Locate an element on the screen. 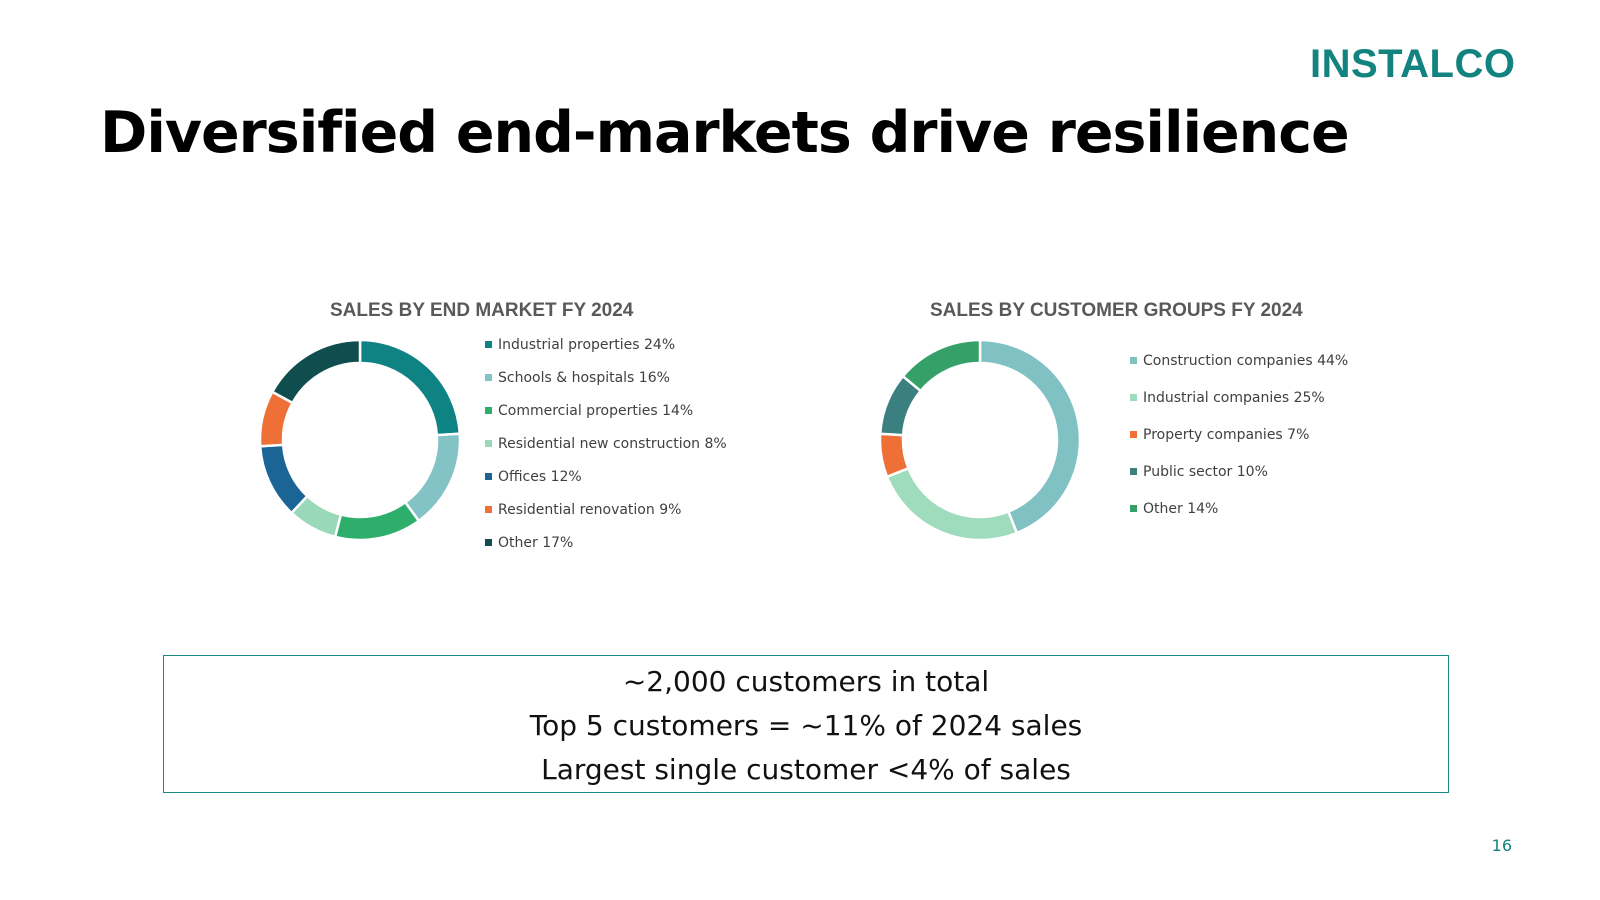  slice-property-companies is located at coordinates (894, 455).